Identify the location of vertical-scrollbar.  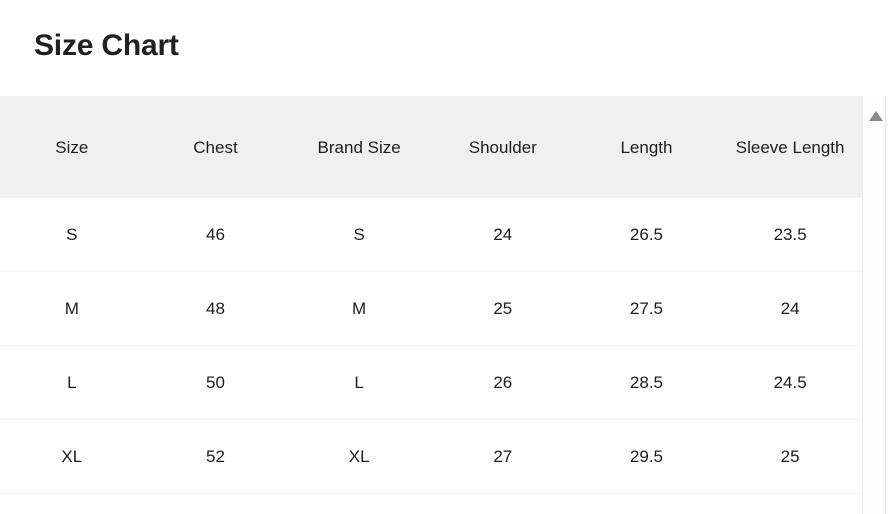
(878, 305).